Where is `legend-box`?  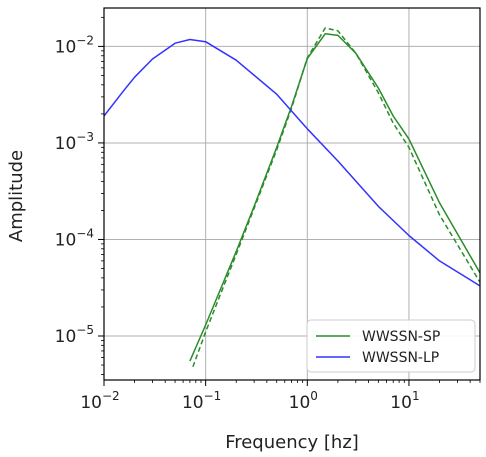
legend-box is located at coordinates (391, 346).